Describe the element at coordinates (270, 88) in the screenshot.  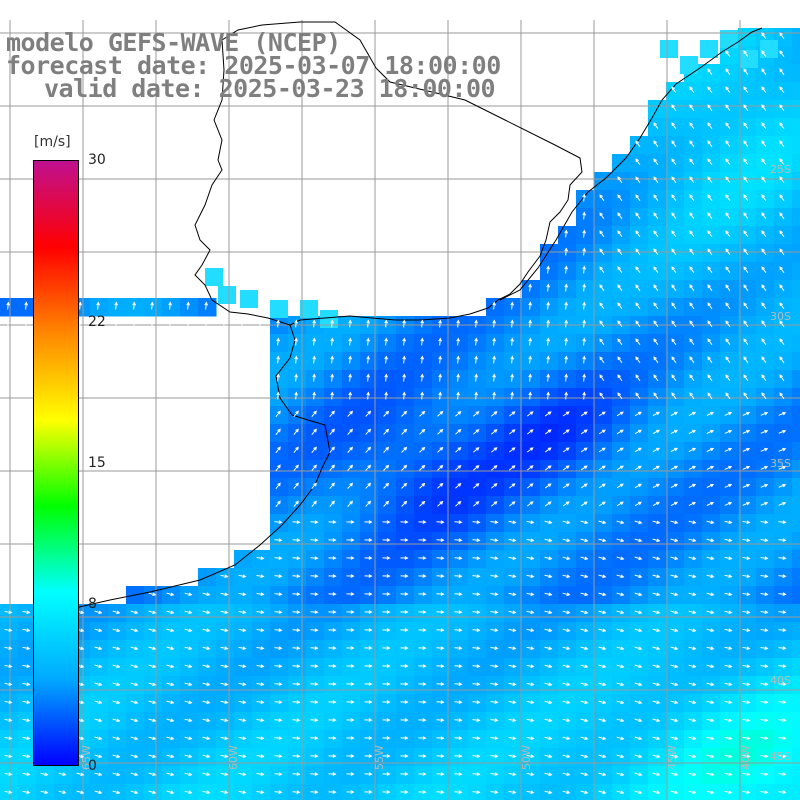
I see `valid-date: valid date: 2025-03-23 18:00:00` at that location.